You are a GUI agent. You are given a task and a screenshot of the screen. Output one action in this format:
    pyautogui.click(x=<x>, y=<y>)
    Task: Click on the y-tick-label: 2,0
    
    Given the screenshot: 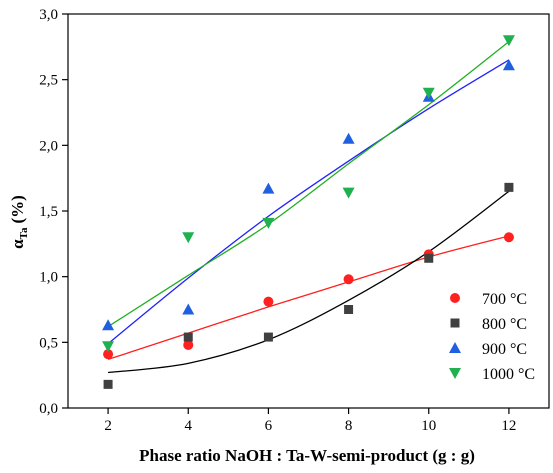 What is the action you would take?
    pyautogui.click(x=48, y=146)
    